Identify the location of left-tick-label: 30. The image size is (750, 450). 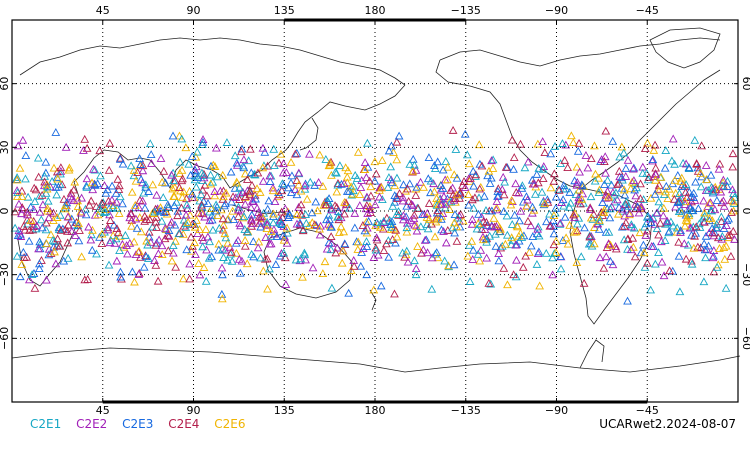
(5, 147).